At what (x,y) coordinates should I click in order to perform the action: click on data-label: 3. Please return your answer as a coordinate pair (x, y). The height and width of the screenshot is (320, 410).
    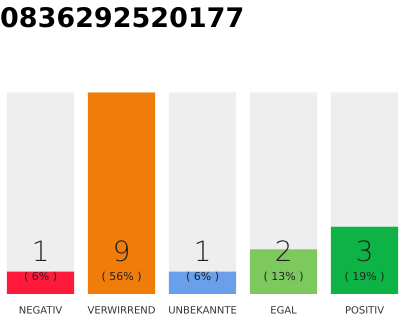
    Looking at the image, I should click on (365, 251).